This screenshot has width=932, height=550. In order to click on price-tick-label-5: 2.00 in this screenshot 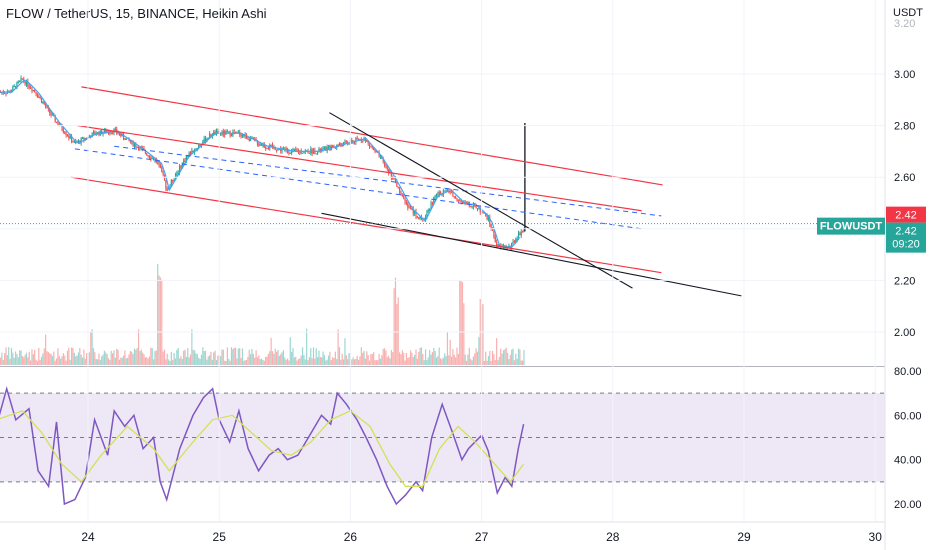, I will do `click(904, 333)`.